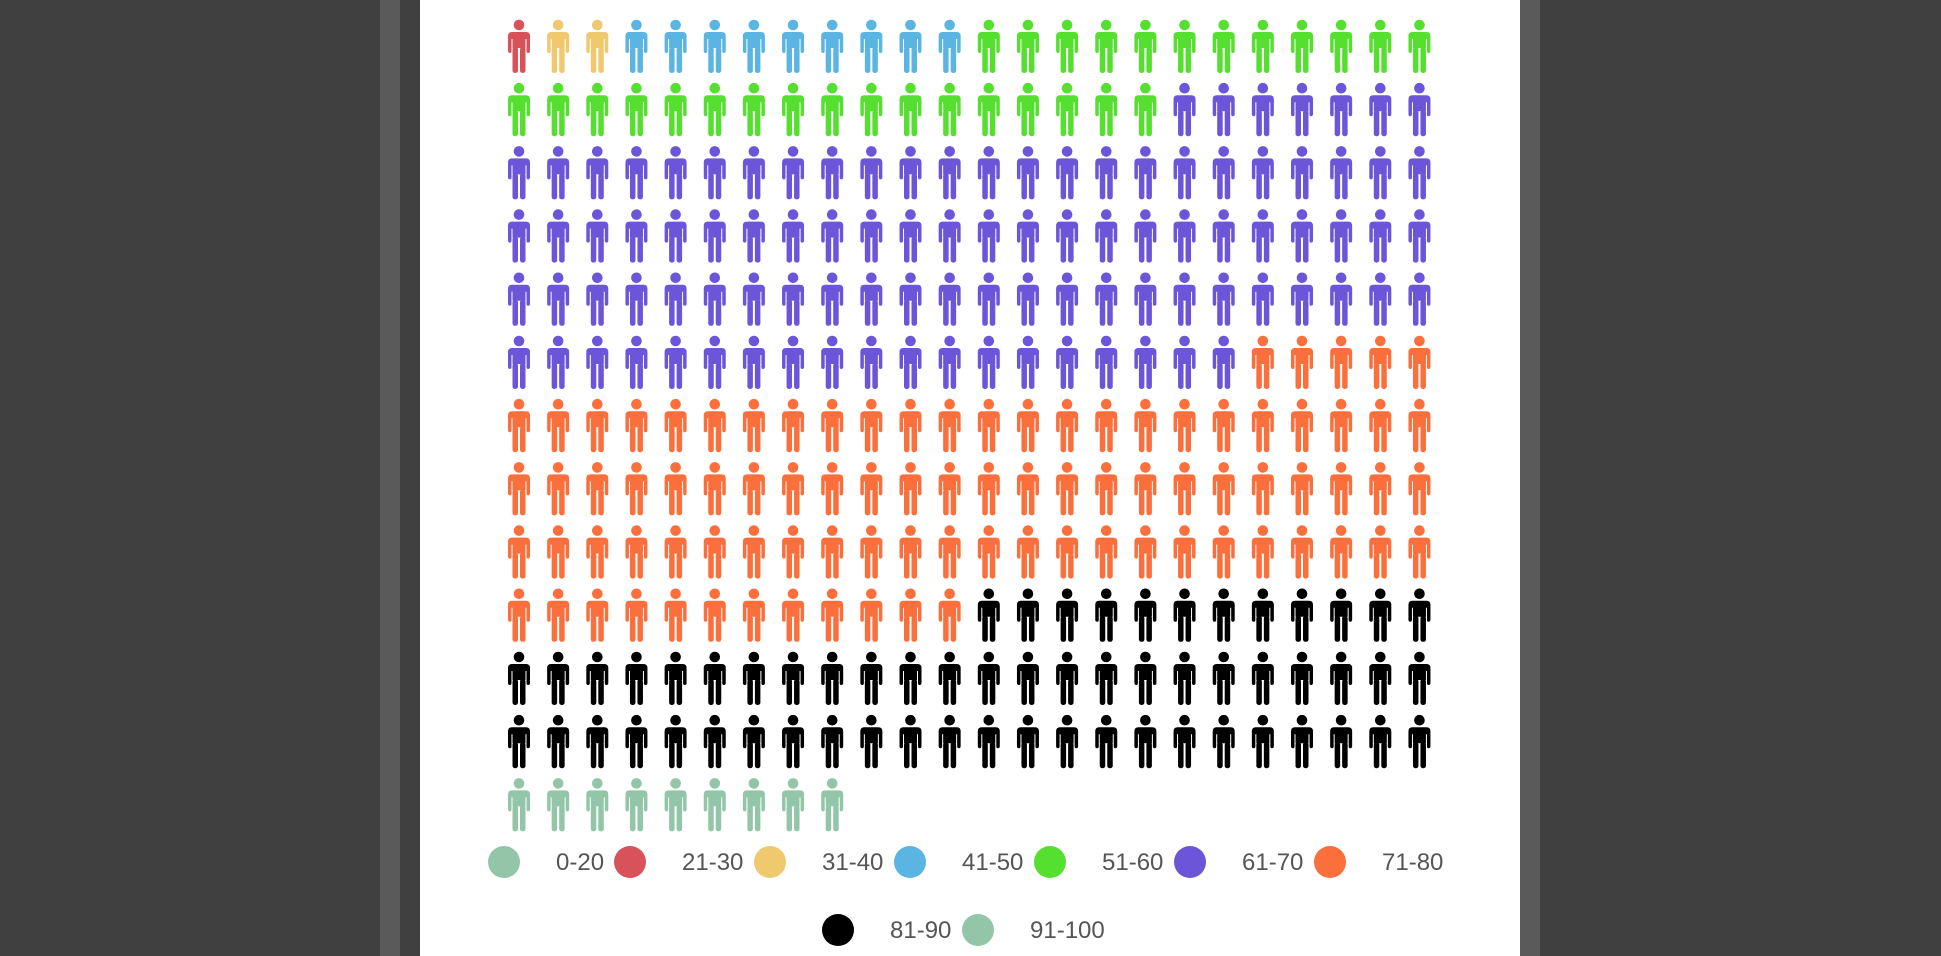 The width and height of the screenshot is (1941, 956). What do you see at coordinates (958, 862) in the screenshot?
I see `legend-item: 41-50` at bounding box center [958, 862].